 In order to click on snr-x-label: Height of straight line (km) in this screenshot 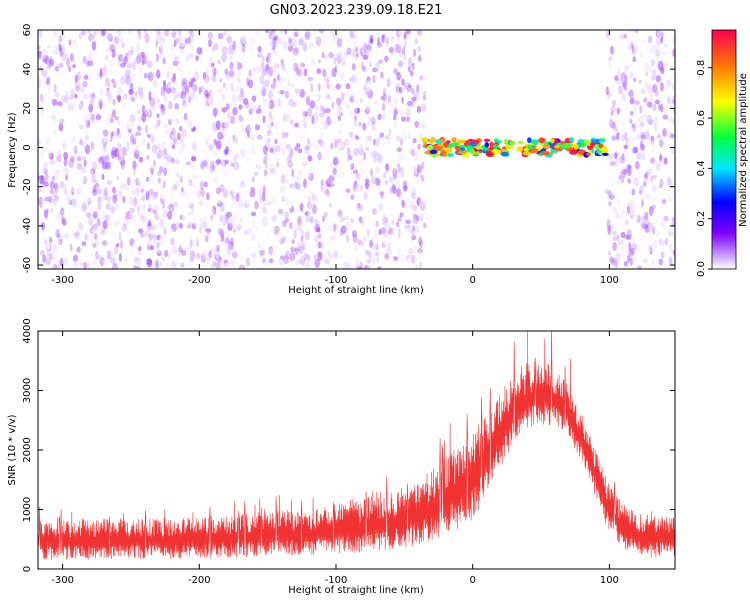, I will do `click(356, 590)`.